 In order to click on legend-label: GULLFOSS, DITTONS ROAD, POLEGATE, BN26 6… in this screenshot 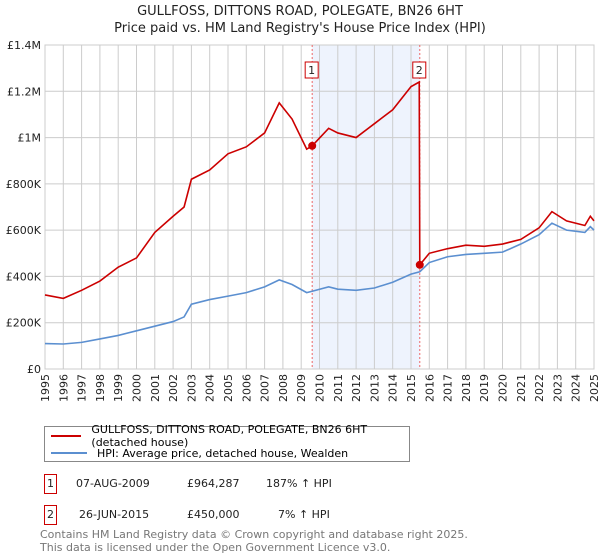, I will do `click(229, 436)`.